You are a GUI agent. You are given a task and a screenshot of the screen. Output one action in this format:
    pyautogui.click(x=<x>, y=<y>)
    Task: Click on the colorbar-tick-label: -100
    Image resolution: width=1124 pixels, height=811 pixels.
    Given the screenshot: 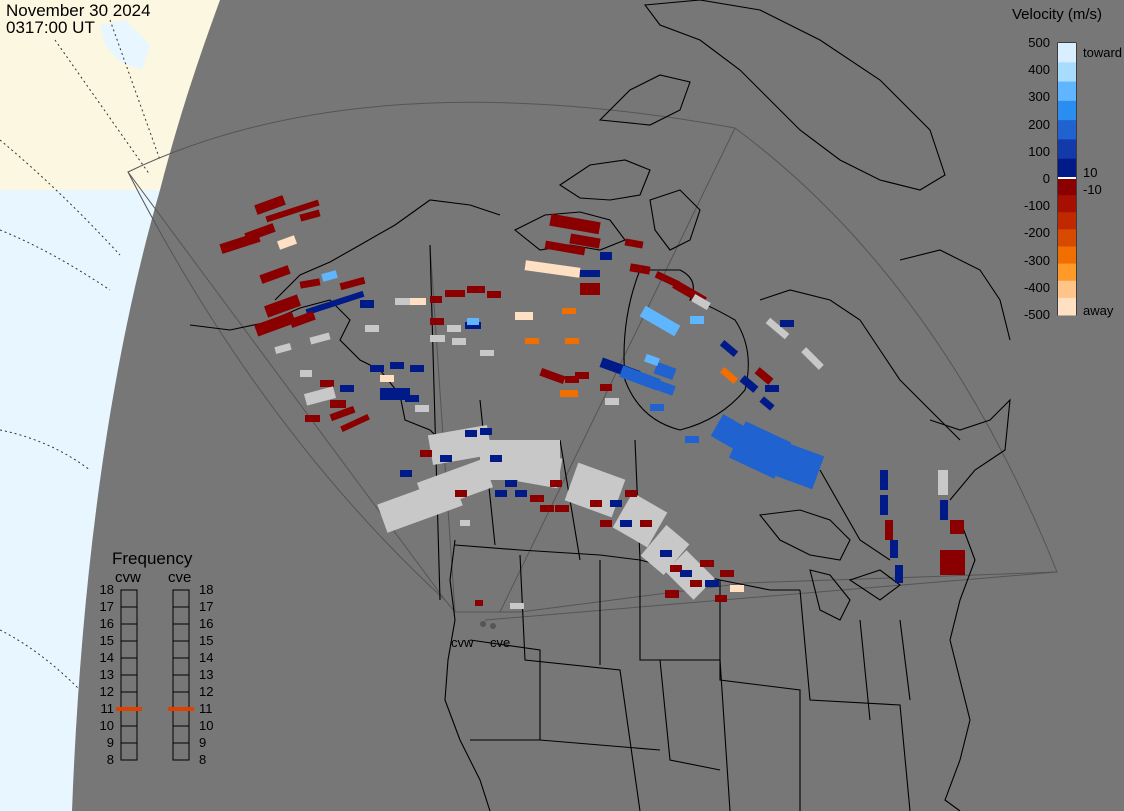 What is the action you would take?
    pyautogui.click(x=1030, y=205)
    